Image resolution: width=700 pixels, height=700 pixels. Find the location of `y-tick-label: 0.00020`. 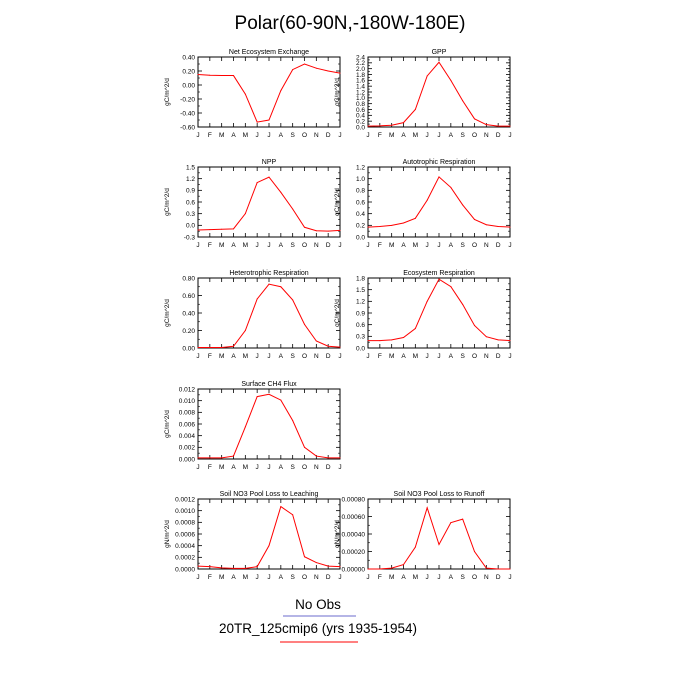

y-tick-label: 0.00020 is located at coordinates (354, 552).